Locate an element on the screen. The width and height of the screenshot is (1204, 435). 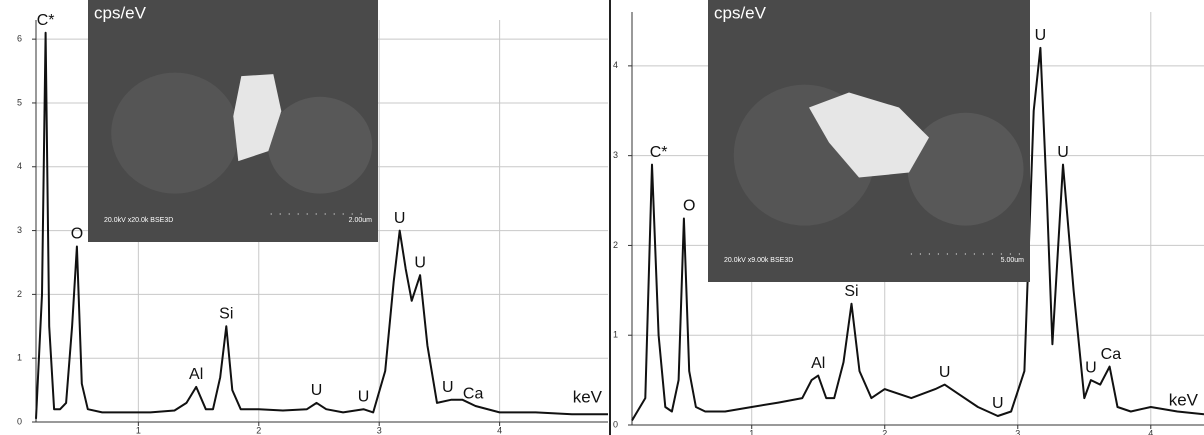
inset-caption: 20.0kV x9.00k BSE3D is located at coordinates (758, 260).